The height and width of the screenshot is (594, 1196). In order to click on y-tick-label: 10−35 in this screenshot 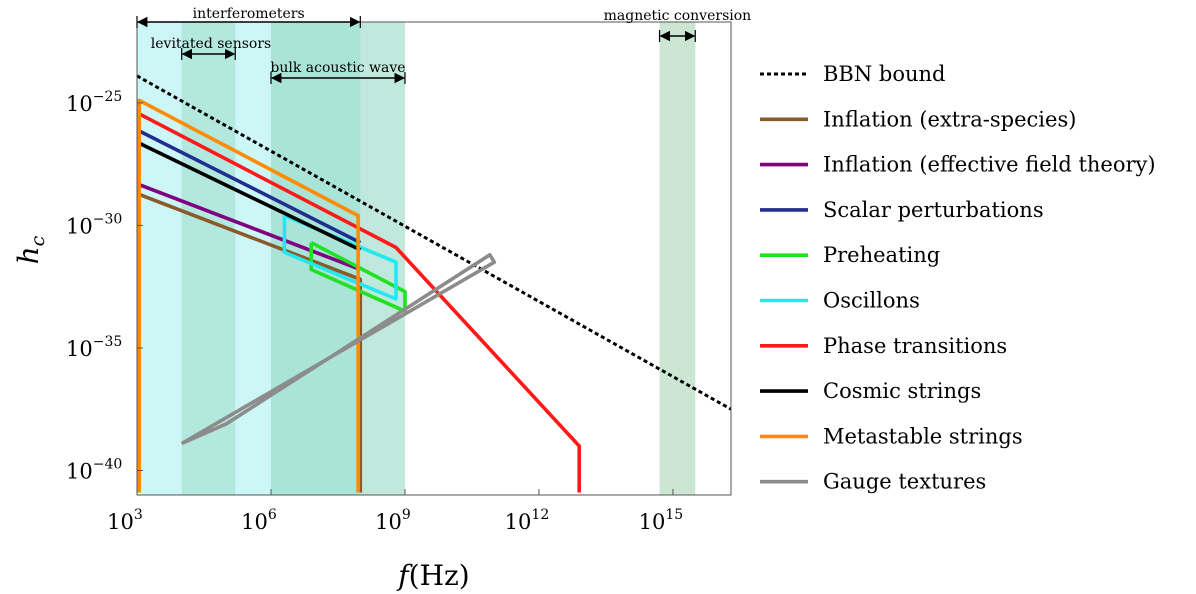, I will do `click(94, 347)`.